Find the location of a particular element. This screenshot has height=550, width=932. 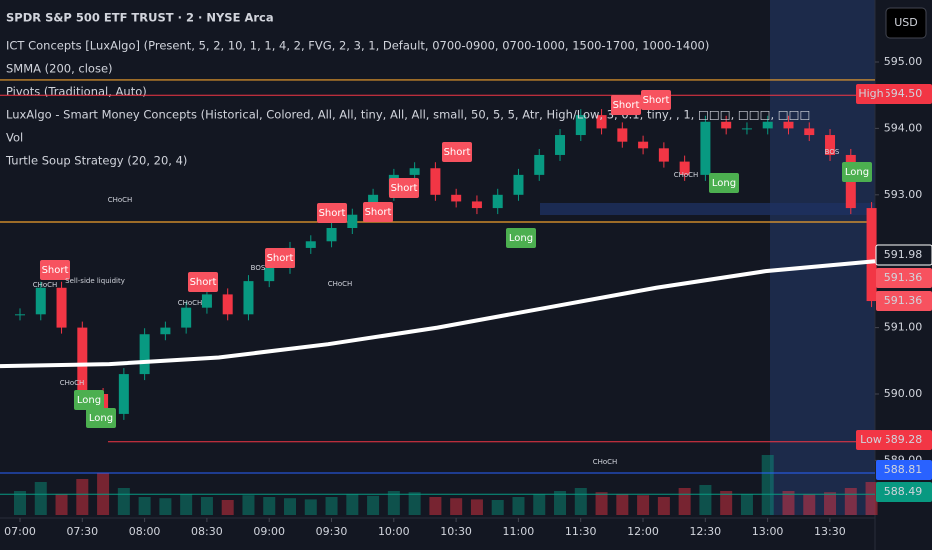

price-label: 590.00 is located at coordinates (903, 393).